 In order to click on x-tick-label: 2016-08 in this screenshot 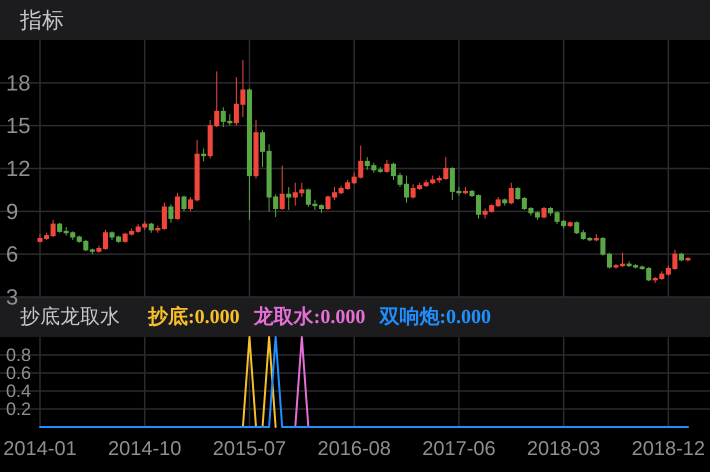, I will do `click(354, 449)`.